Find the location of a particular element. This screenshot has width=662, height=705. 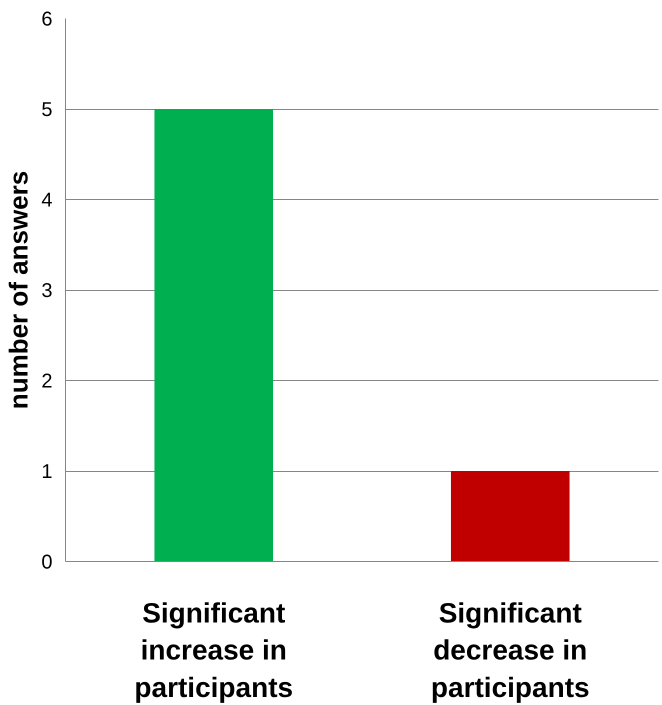

y-tick-label: 4 is located at coordinates (46, 201).